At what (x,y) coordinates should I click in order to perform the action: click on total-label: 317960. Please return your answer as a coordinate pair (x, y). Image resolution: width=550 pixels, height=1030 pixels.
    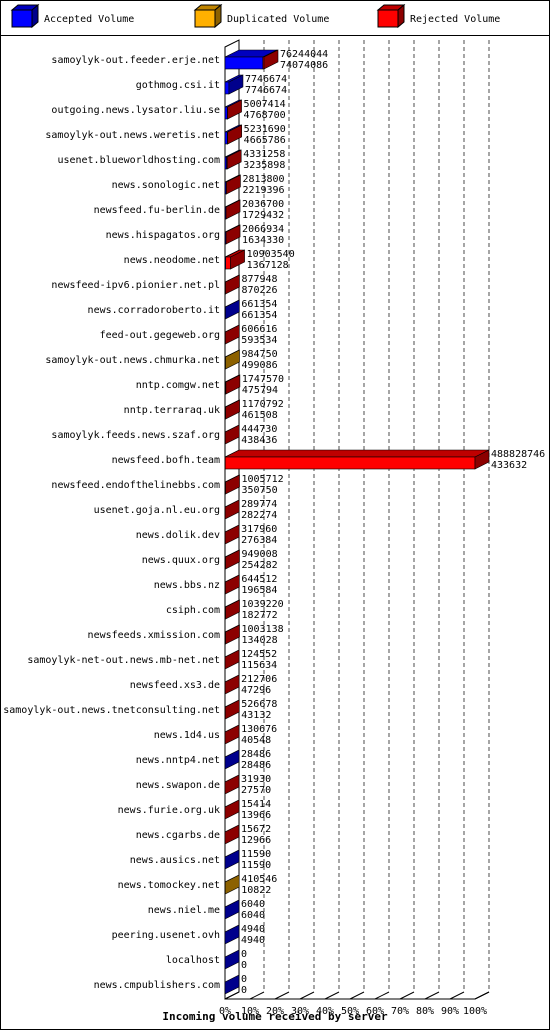
    Looking at the image, I should click on (259, 529).